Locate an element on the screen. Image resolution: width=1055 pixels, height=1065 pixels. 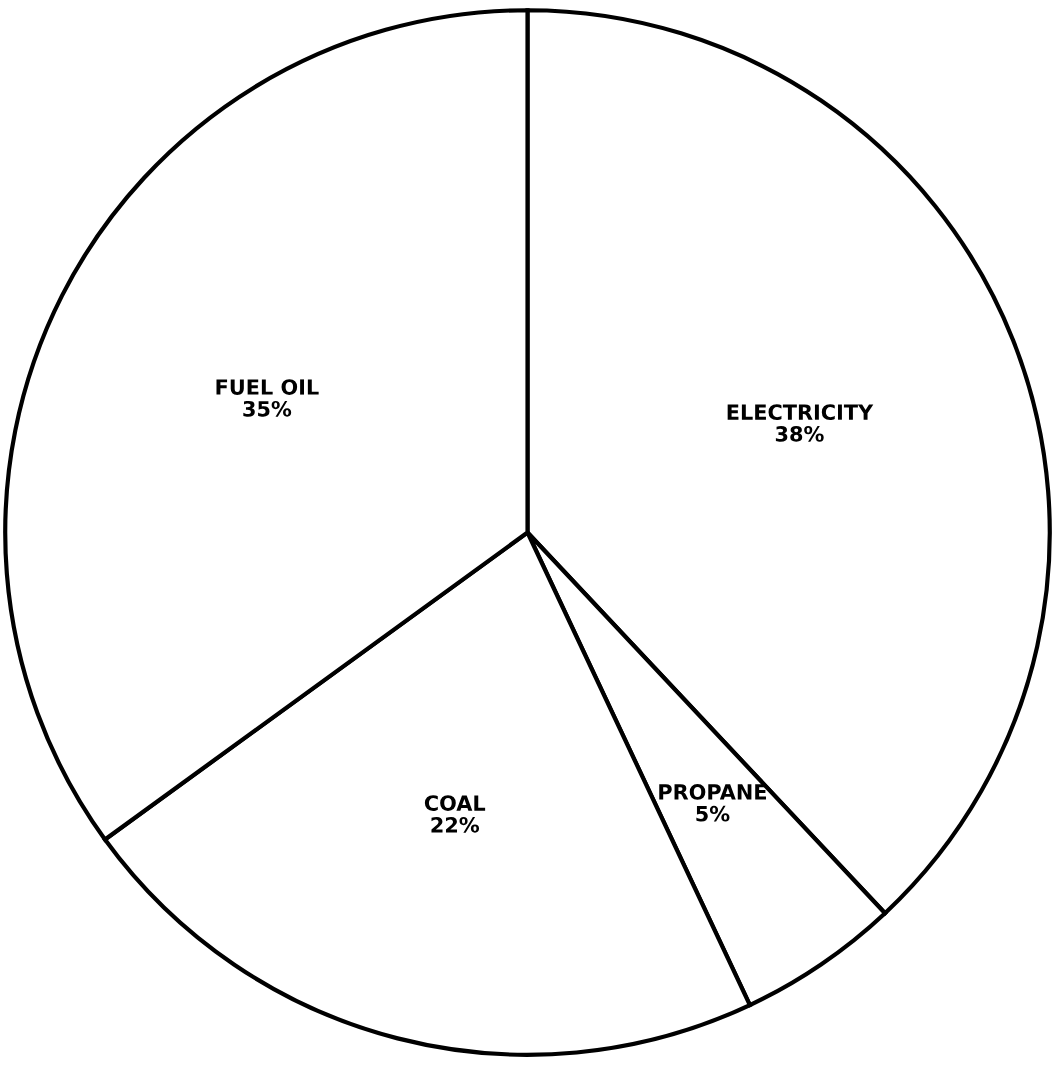
slice-label: PROPANE is located at coordinates (713, 792).